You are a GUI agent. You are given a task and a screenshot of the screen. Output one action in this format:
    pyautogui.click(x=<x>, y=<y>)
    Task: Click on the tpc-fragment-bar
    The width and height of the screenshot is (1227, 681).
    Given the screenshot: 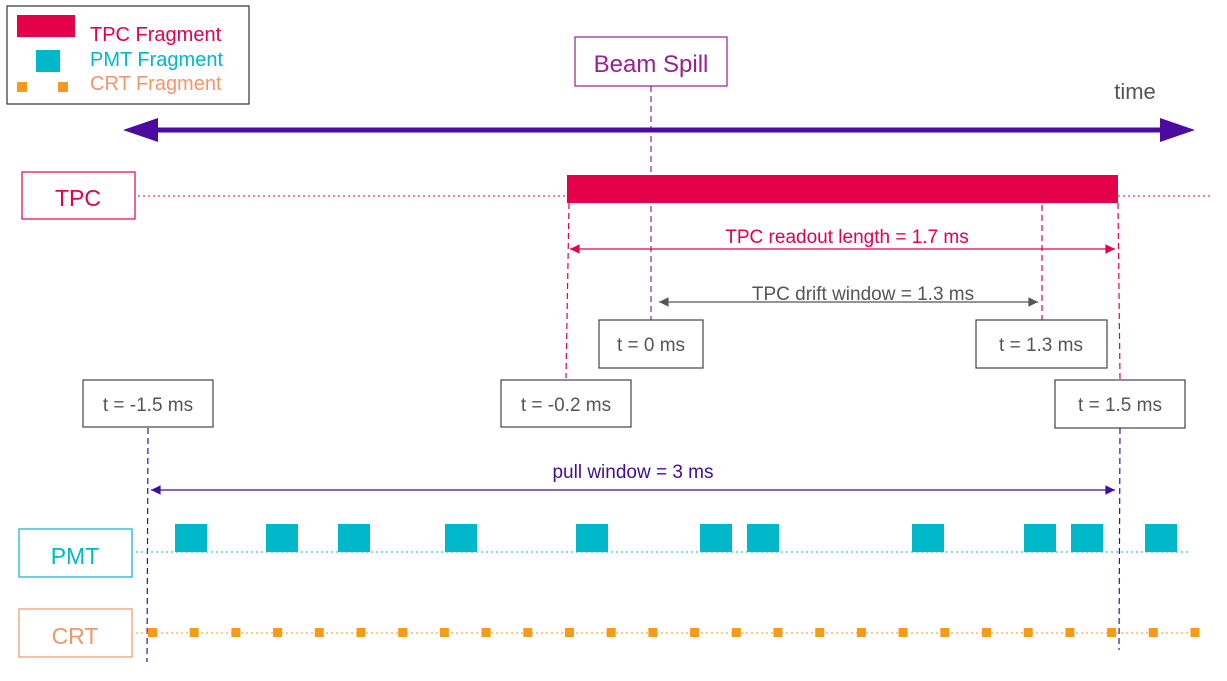 What is the action you would take?
    pyautogui.click(x=842, y=189)
    